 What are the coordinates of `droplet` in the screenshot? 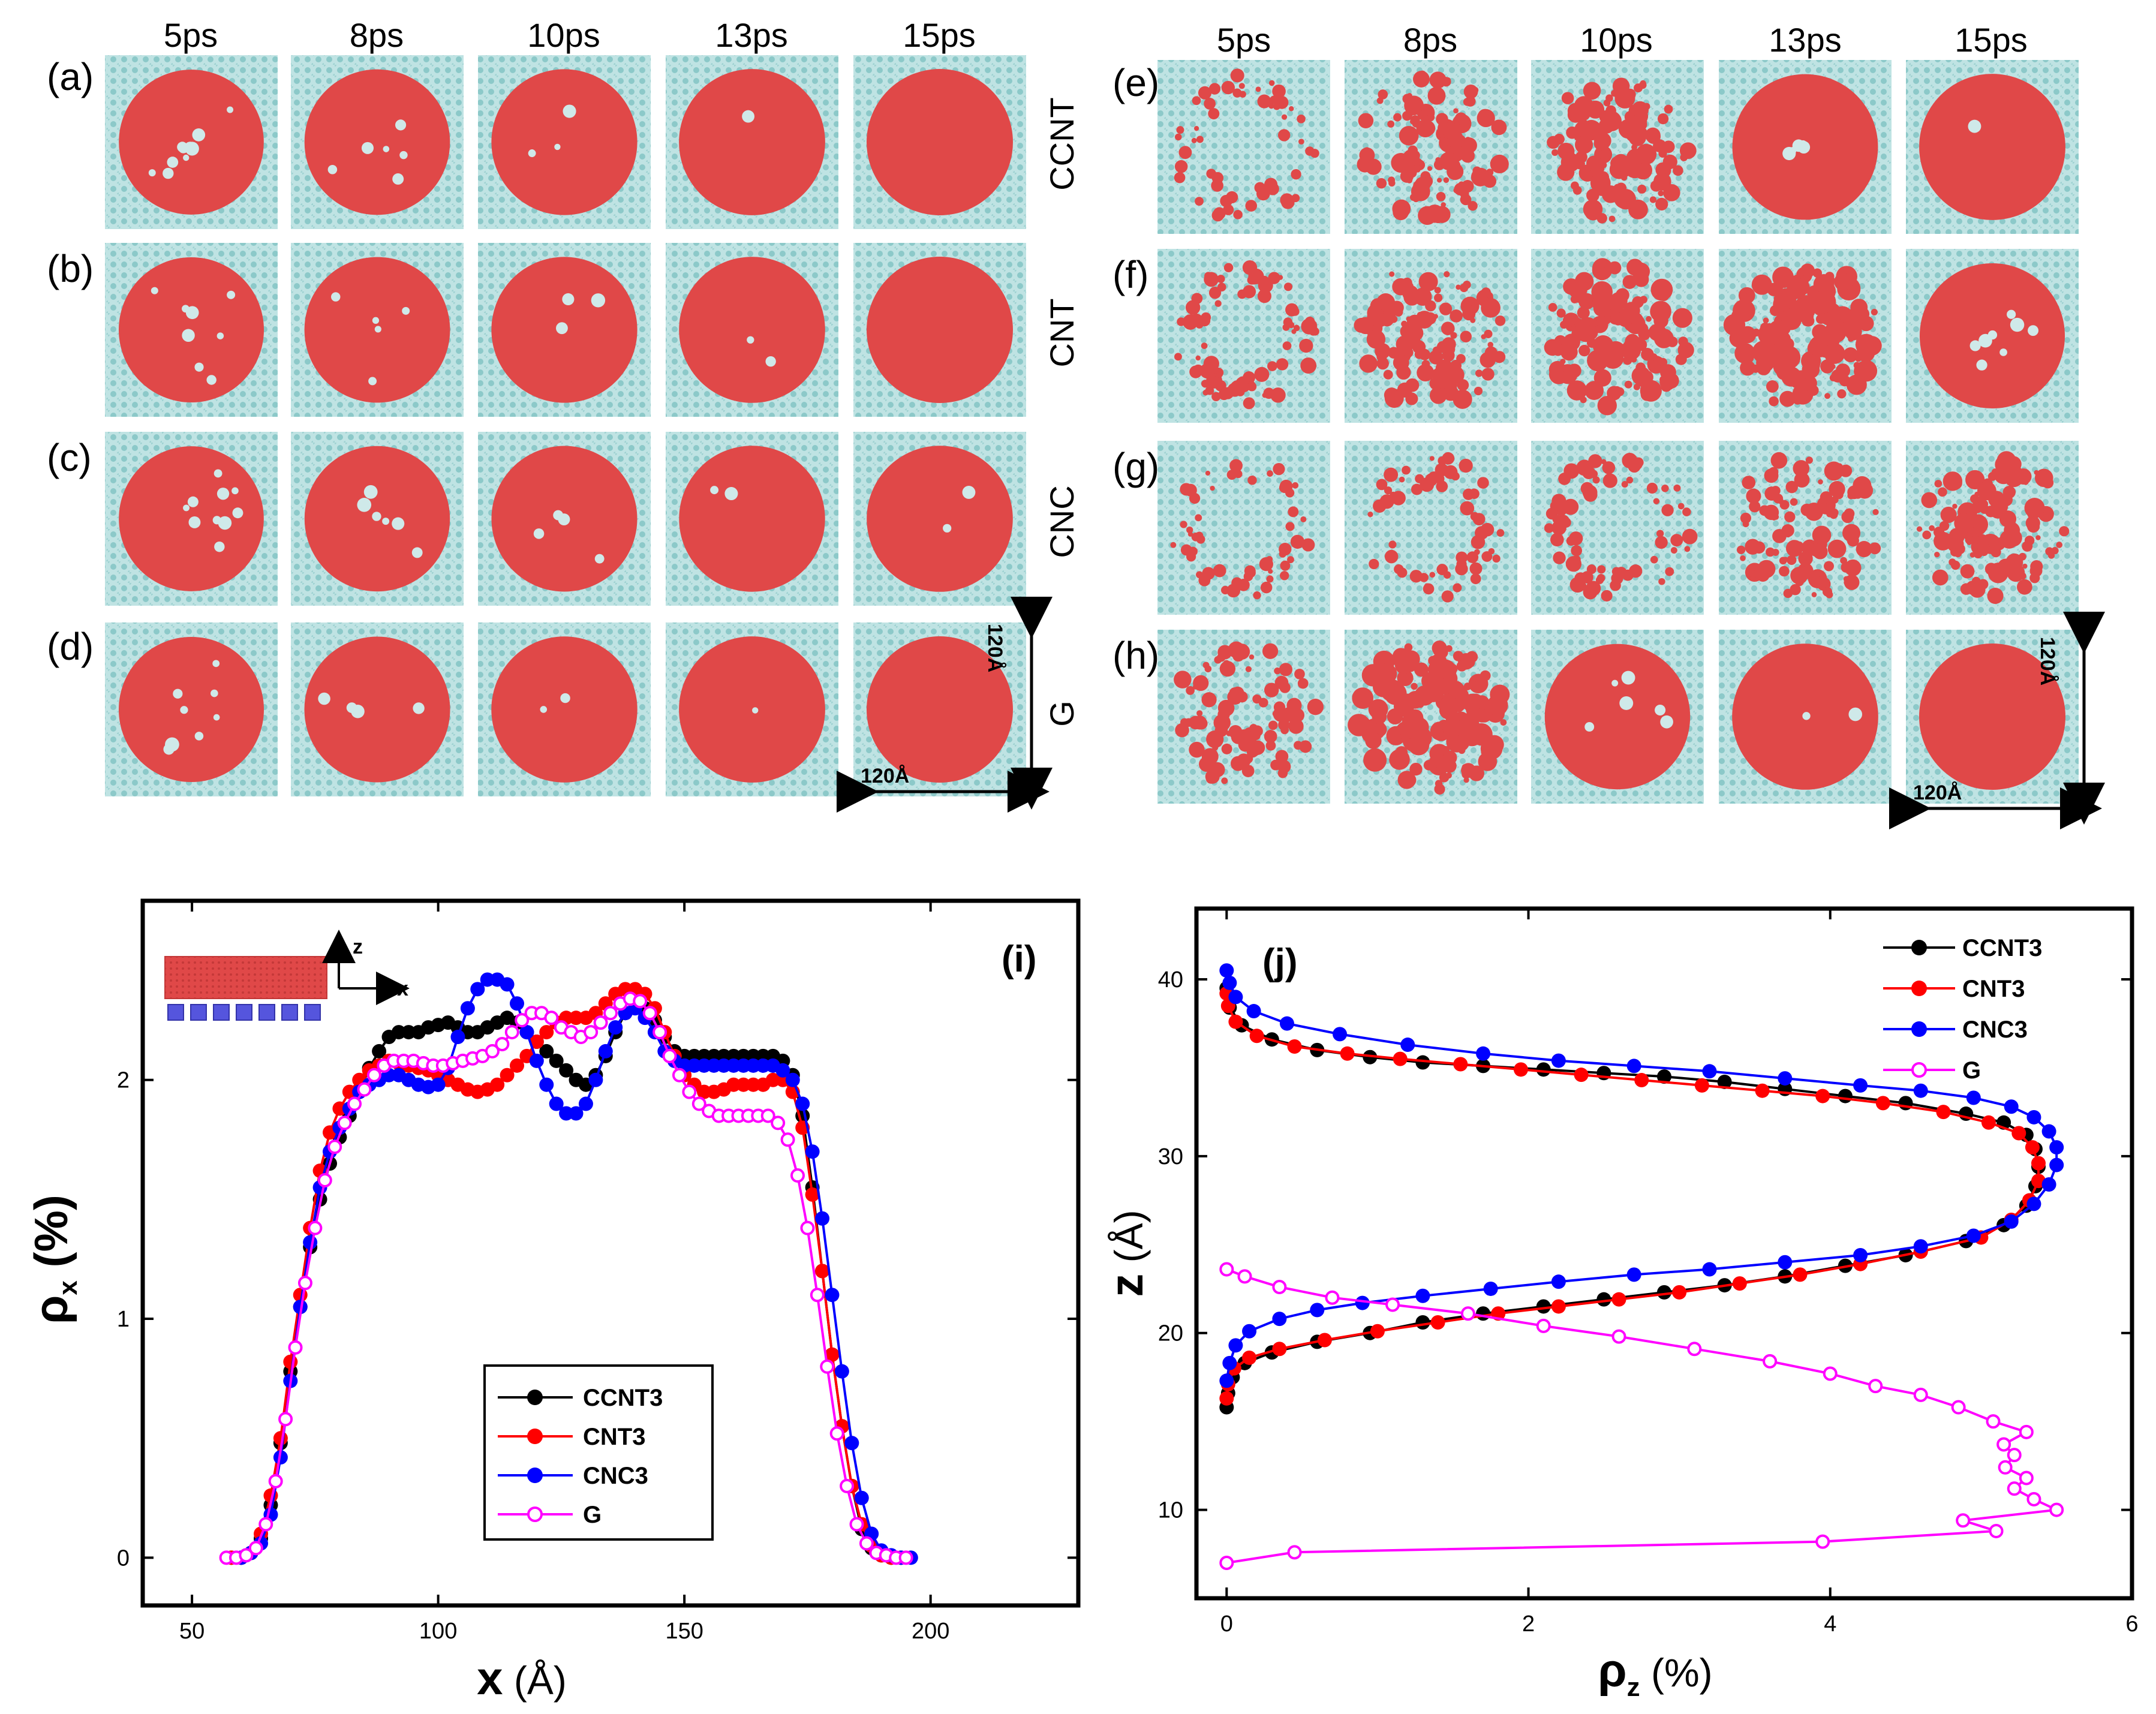 It's located at (752, 519).